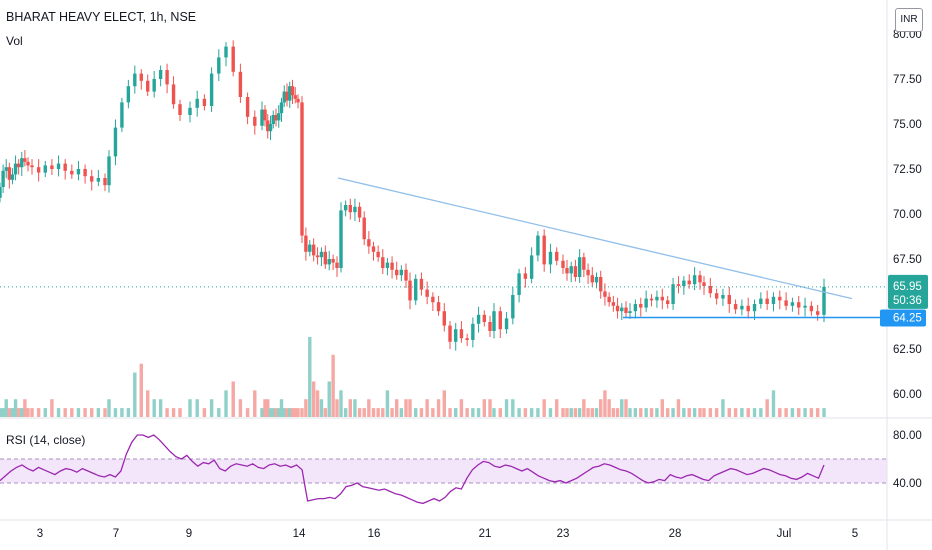 Image resolution: width=932 pixels, height=550 pixels. Describe the element at coordinates (784, 534) in the screenshot. I see `time-tick-label: Jul` at that location.